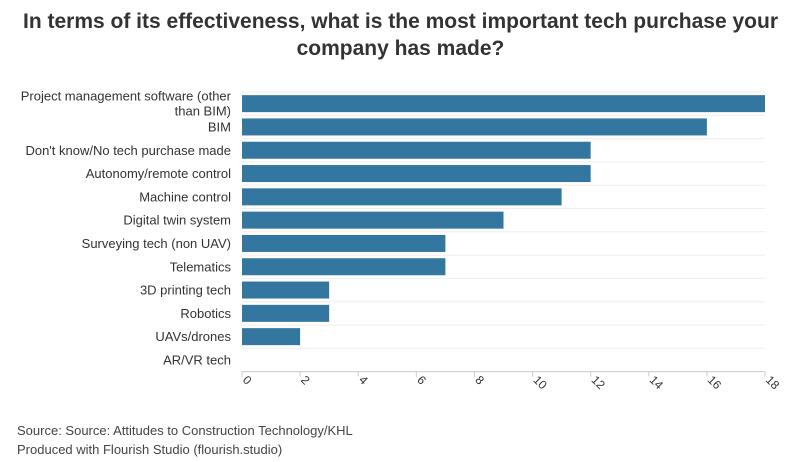 This screenshot has width=801, height=462. Describe the element at coordinates (657, 383) in the screenshot. I see `x-tick-label: 14` at that location.